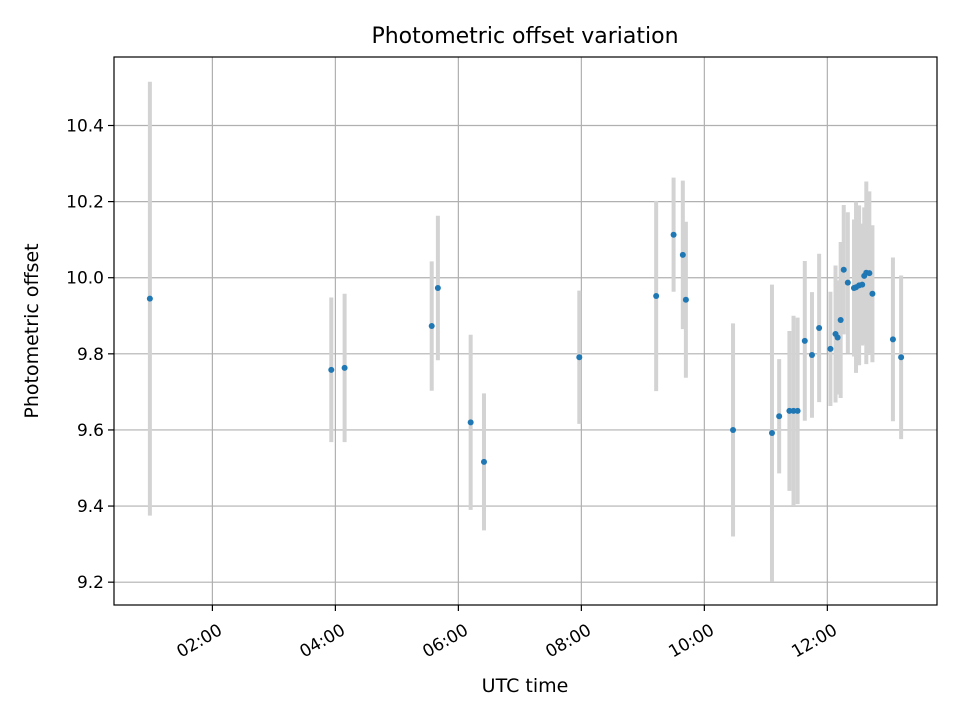 Image resolution: width=960 pixels, height=720 pixels. What do you see at coordinates (90, 583) in the screenshot?
I see `y-tick-label: 9.2` at bounding box center [90, 583].